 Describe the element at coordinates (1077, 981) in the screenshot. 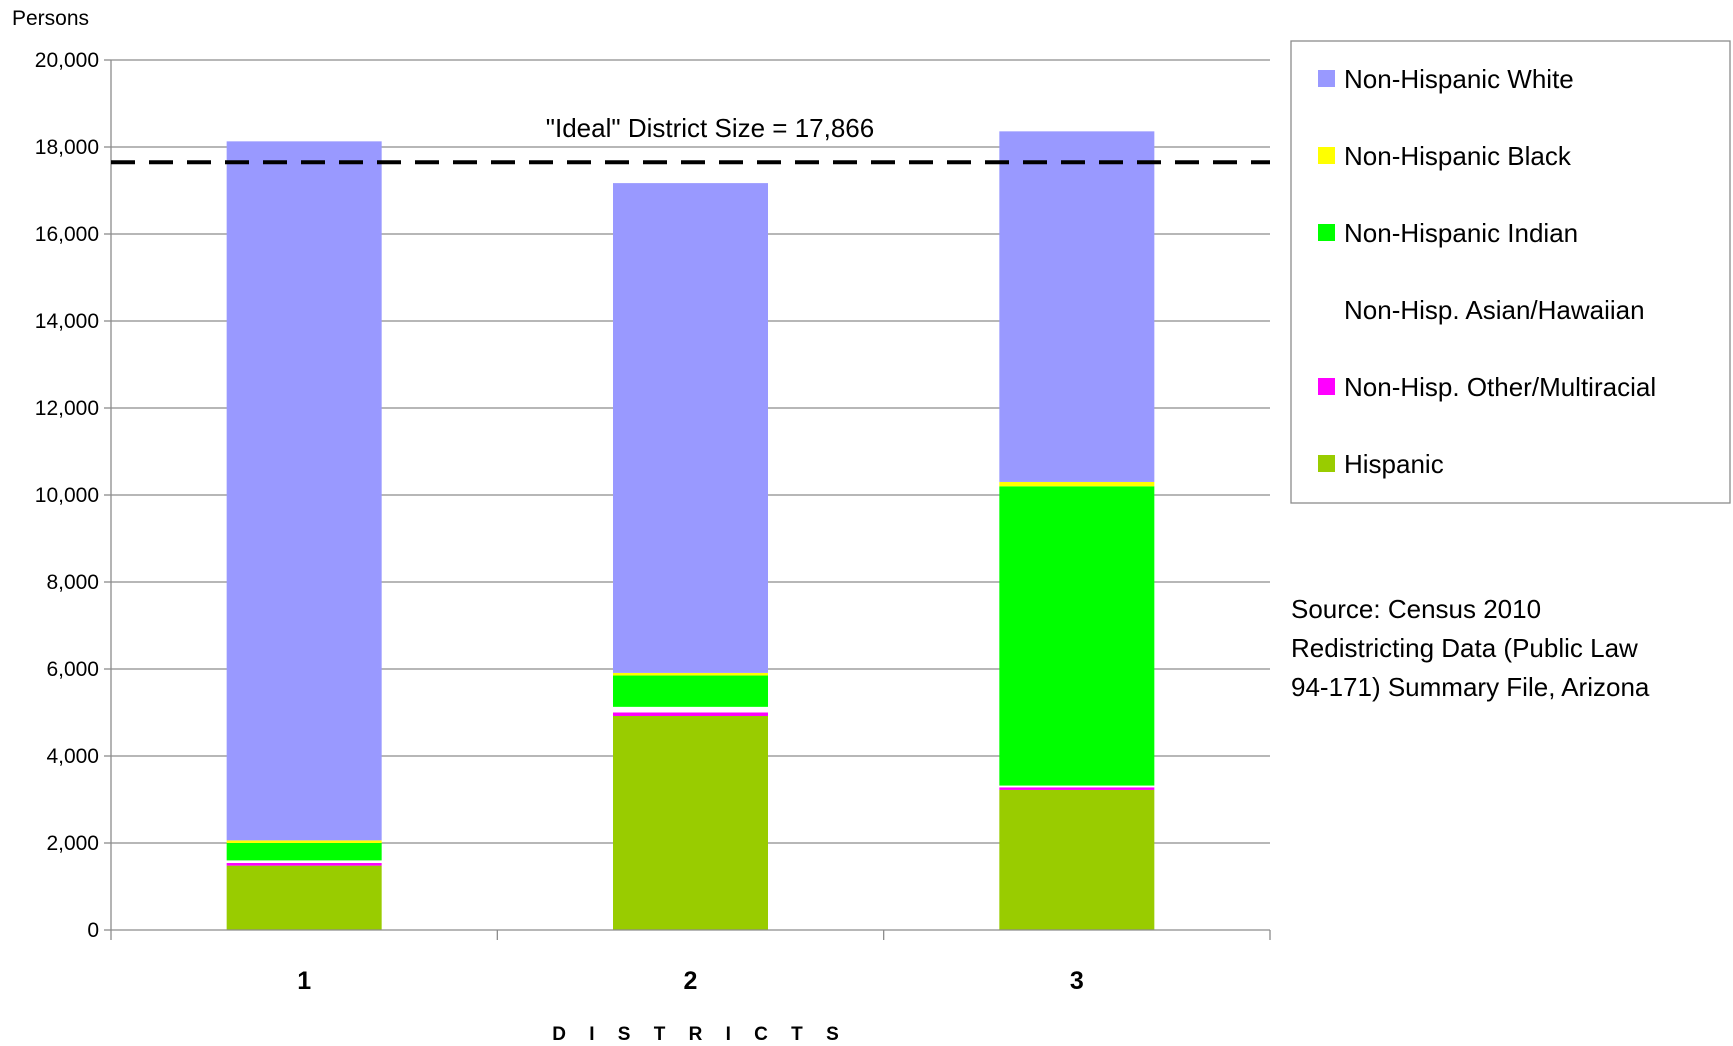

I see `x-tick-label: 3` at that location.